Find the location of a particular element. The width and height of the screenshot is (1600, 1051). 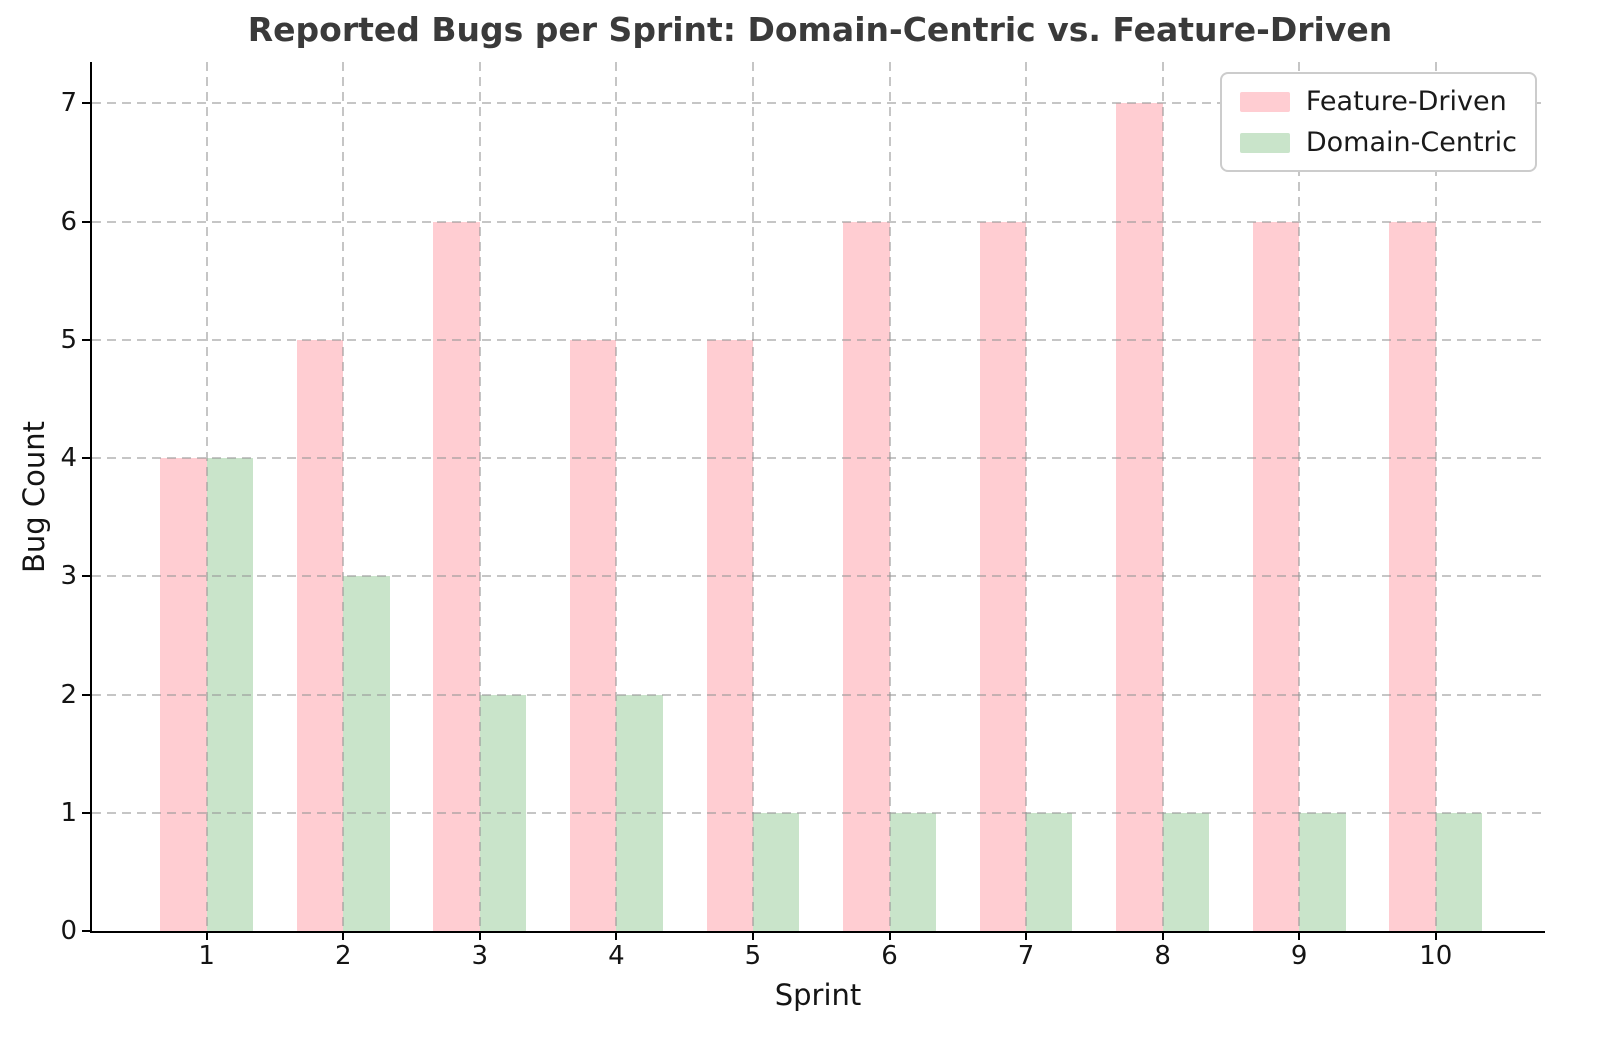

x-axis-title: Sprint is located at coordinates (818, 995).